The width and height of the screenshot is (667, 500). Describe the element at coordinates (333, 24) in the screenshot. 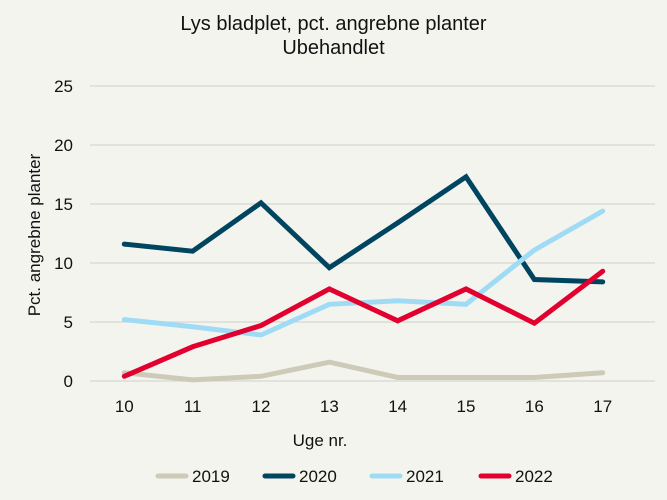

I see `chart-title-main: Lys bladplet, pct. angrebne planter` at that location.